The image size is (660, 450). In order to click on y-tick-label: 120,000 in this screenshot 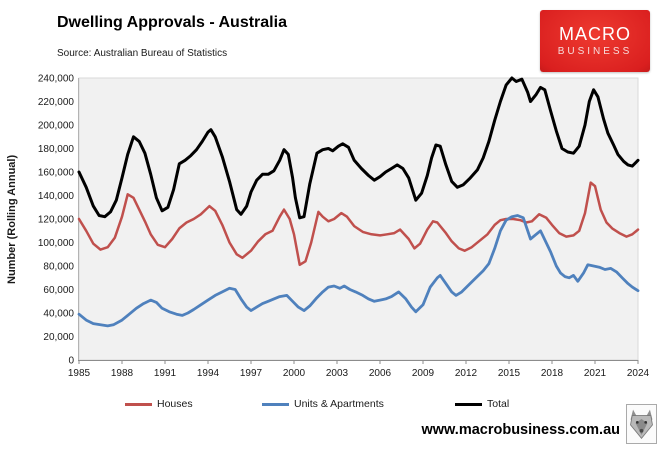, I will do `click(56, 220)`.